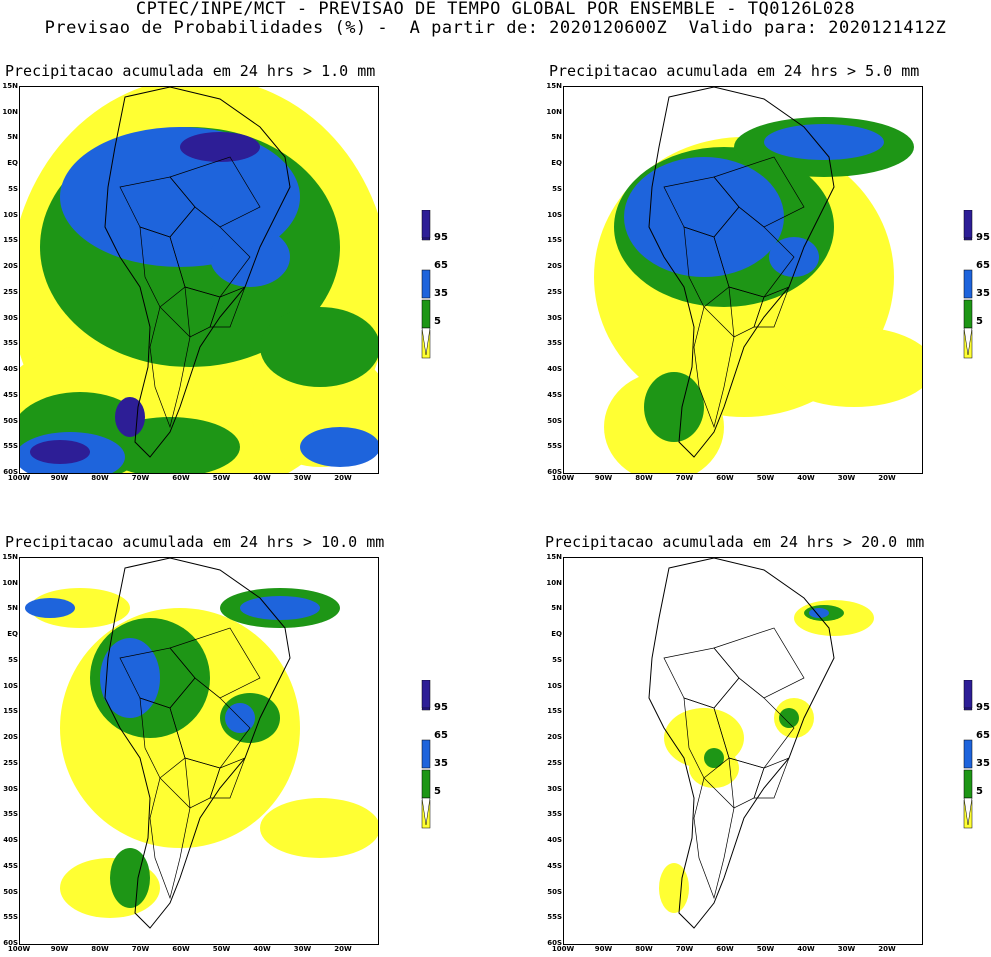  What do you see at coordinates (557, 659) in the screenshot?
I see `latitude-tick-label: 5S` at bounding box center [557, 659].